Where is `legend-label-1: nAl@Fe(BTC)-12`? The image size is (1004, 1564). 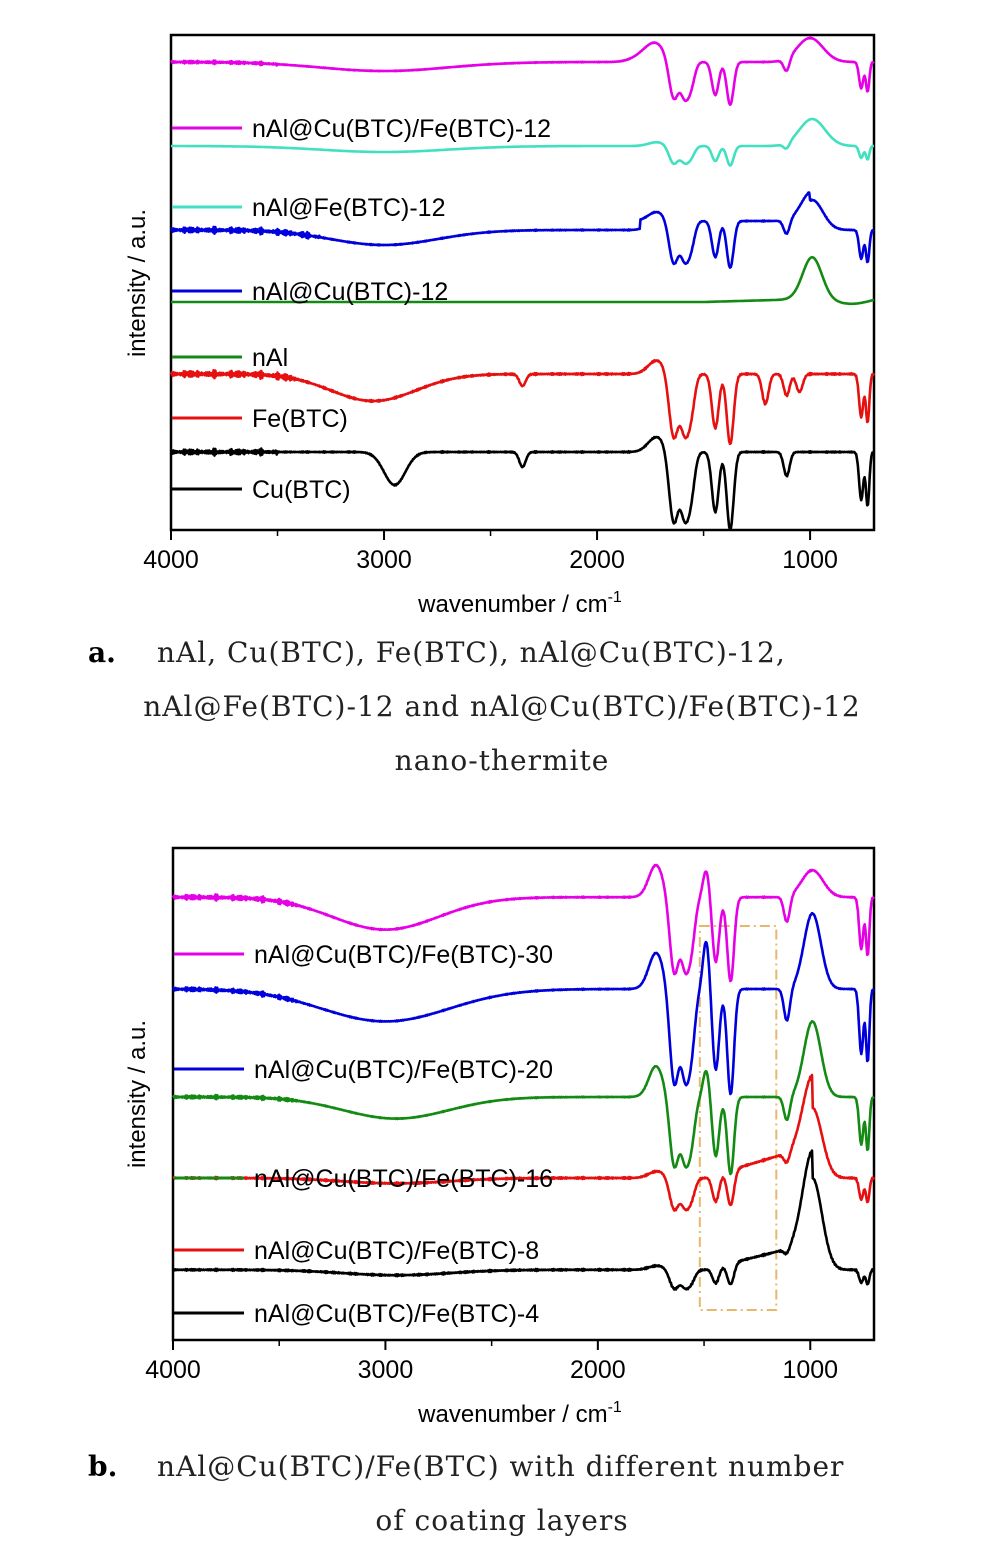
legend-label-1: nAl@Fe(BTC)-12 is located at coordinates (348, 208).